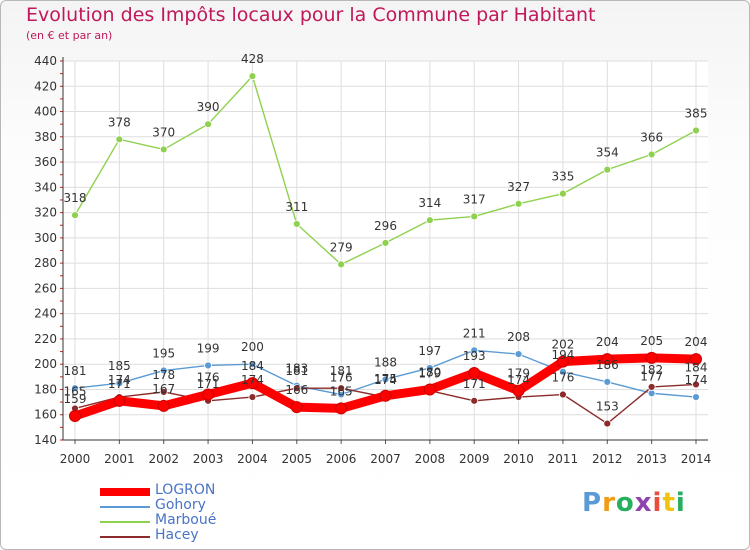 Image resolution: width=750 pixels, height=550 pixels. I want to click on data-label: 390, so click(208, 107).